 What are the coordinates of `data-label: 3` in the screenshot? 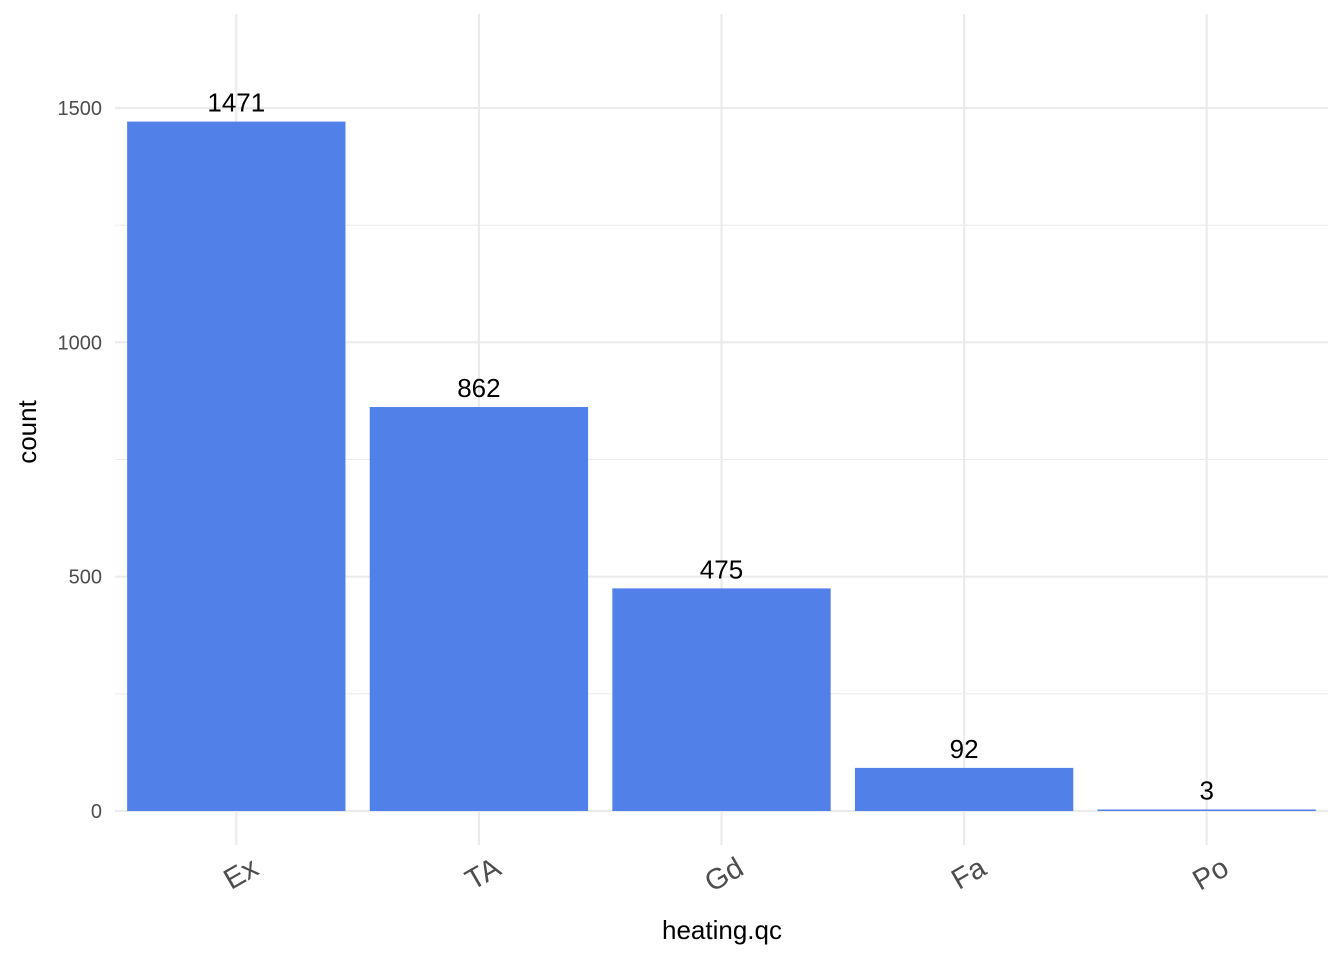 It's located at (1206, 791).